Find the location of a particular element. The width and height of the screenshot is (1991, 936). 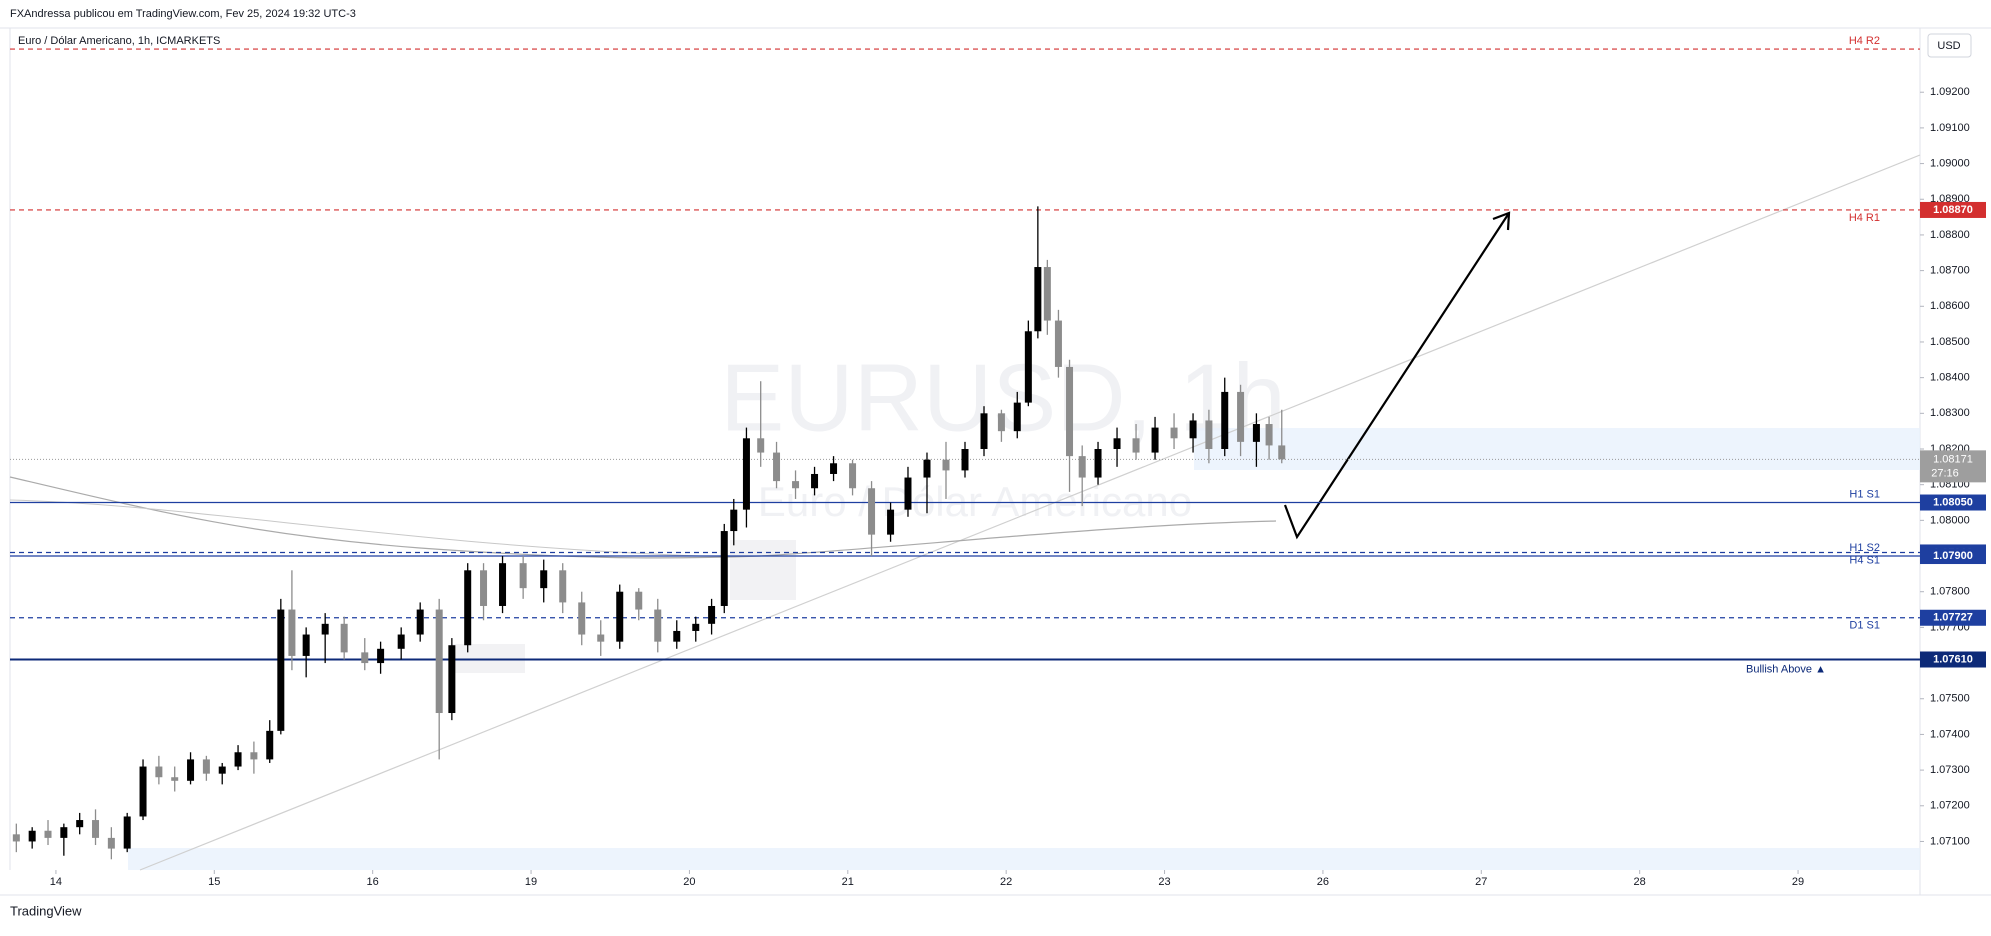

x-tick-label: 28 is located at coordinates (1640, 882).